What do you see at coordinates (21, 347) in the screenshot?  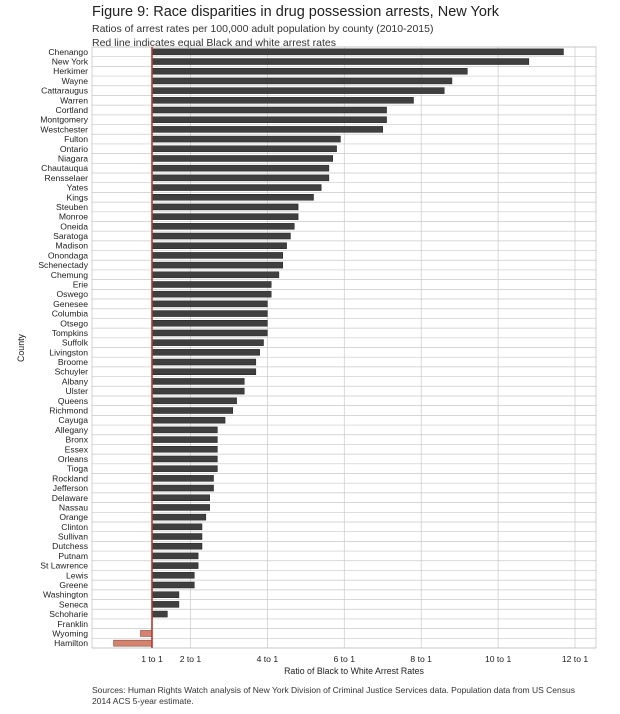 I see `y-axis-label: County` at bounding box center [21, 347].